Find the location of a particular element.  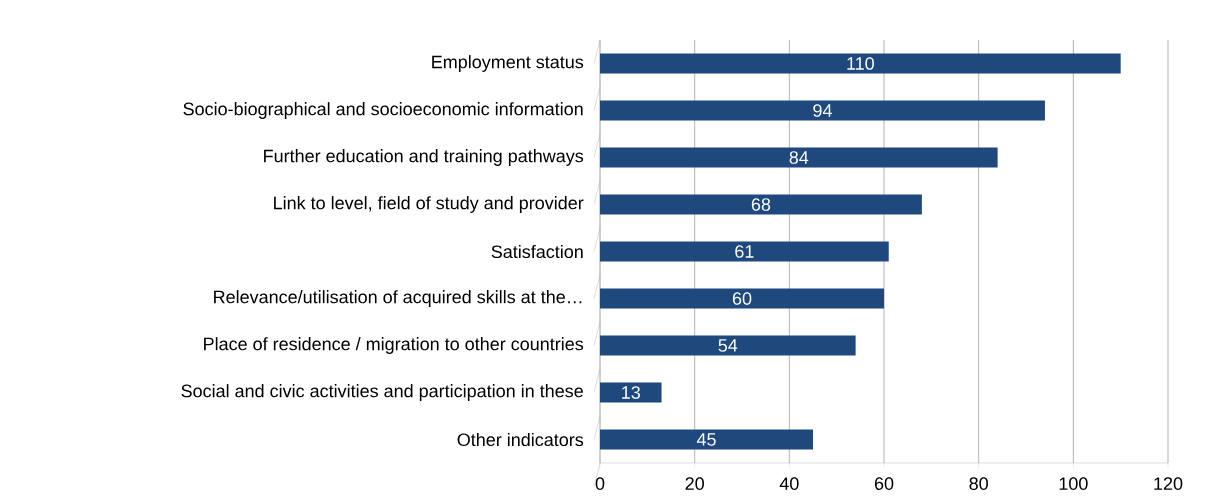

data-label: 13 is located at coordinates (631, 392).